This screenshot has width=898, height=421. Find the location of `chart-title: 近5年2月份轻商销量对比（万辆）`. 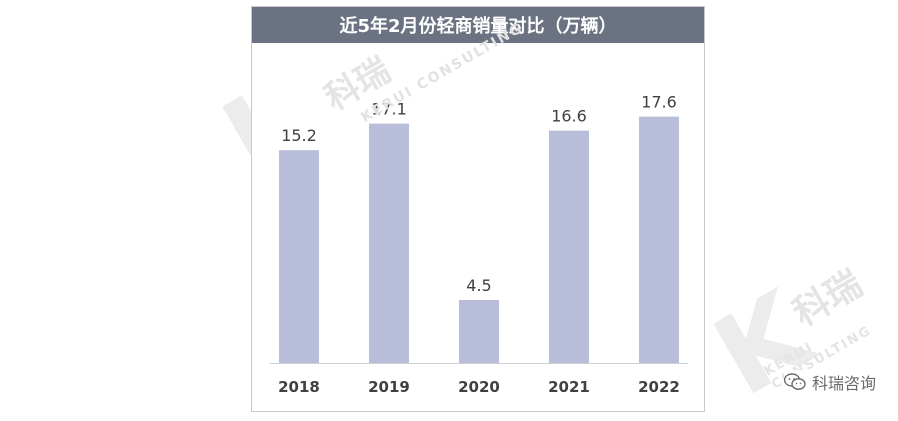

chart-title: 近5年2月份轻商销量对比（万辆） is located at coordinates (478, 25).